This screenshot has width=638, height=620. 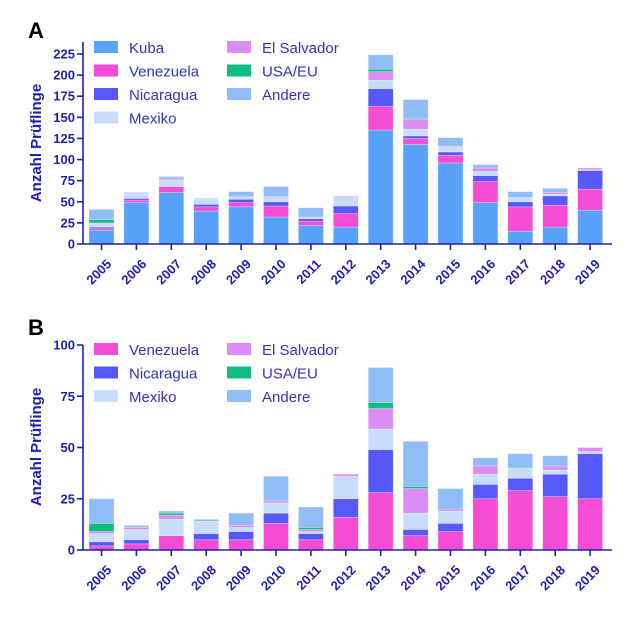 What do you see at coordinates (450, 159) in the screenshot?
I see `bar-segment-venezuela-2015` at bounding box center [450, 159].